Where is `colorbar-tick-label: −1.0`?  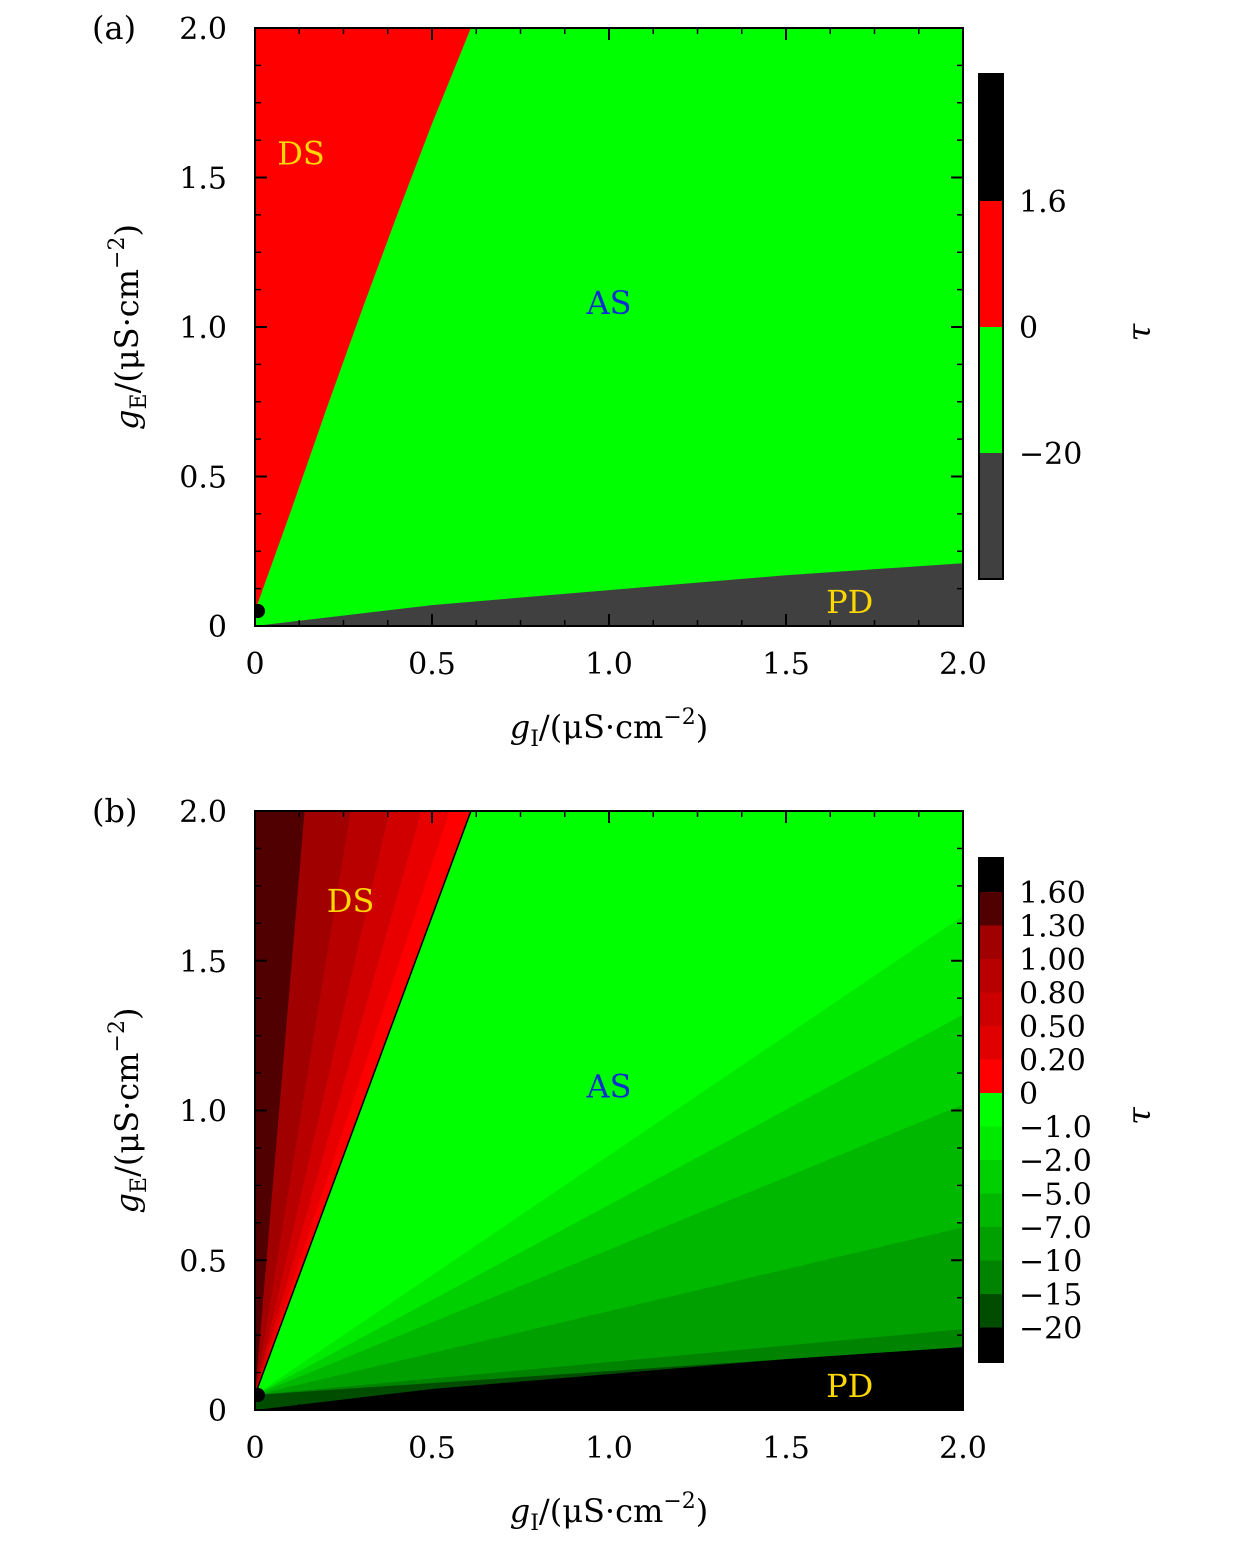 colorbar-tick-label: −1.0 is located at coordinates (1055, 1128).